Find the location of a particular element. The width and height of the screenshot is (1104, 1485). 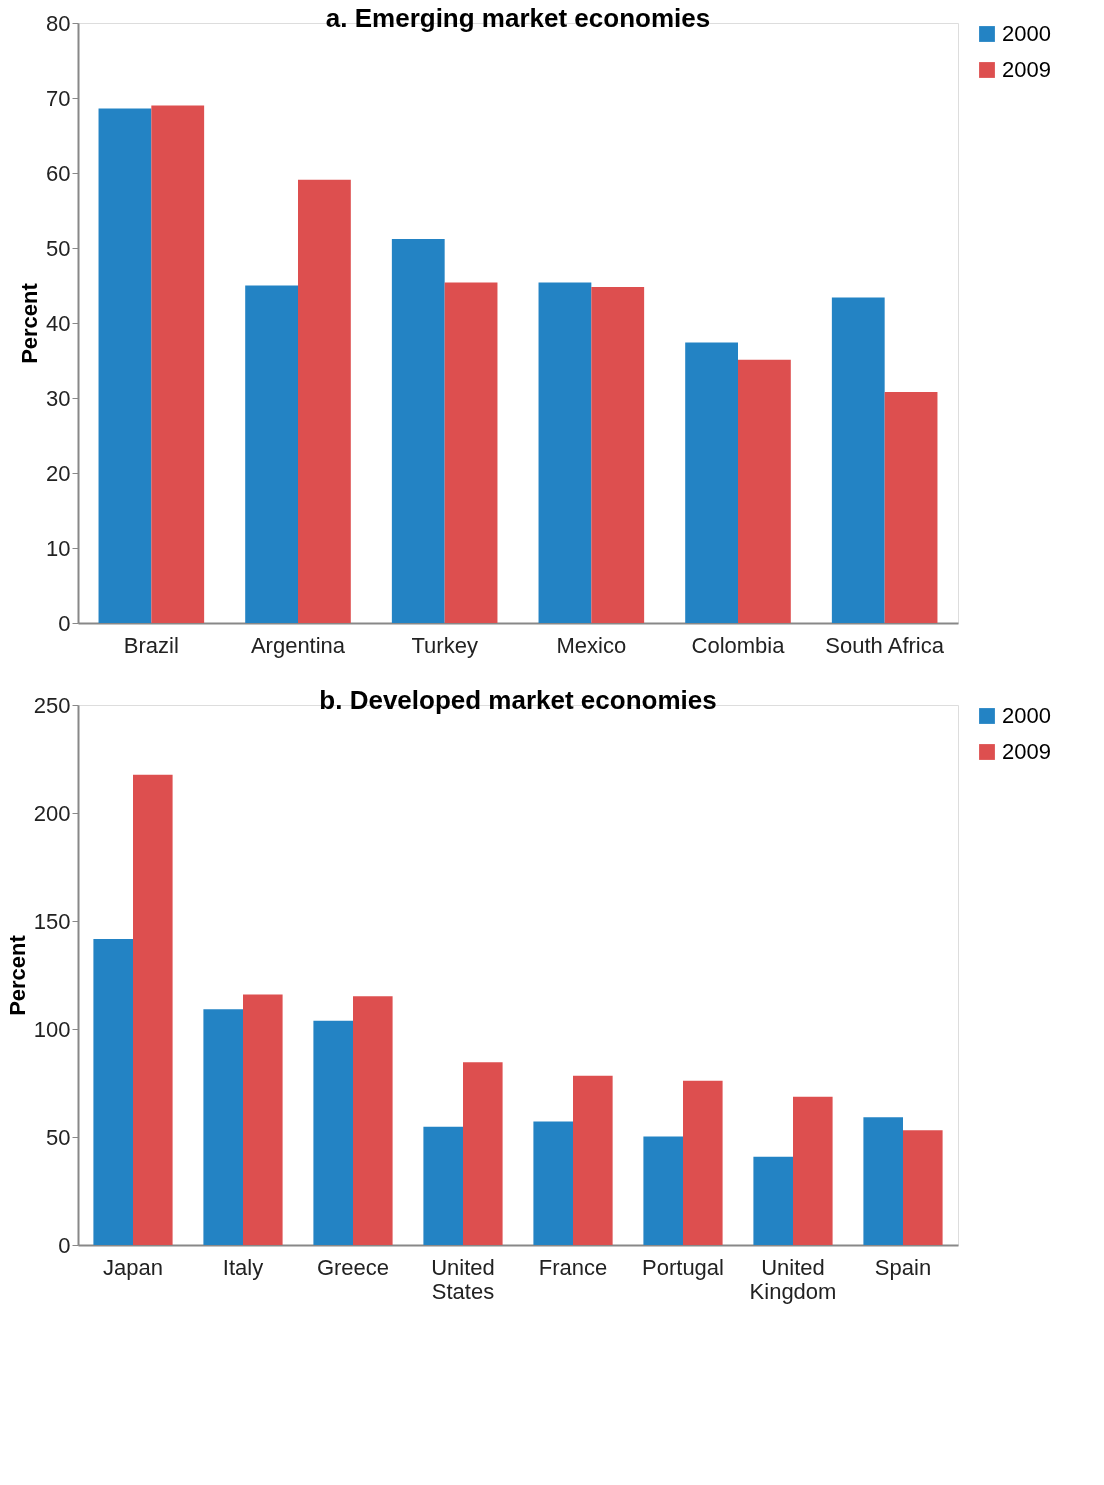

y-tick-label: 60 is located at coordinates (58, 173).